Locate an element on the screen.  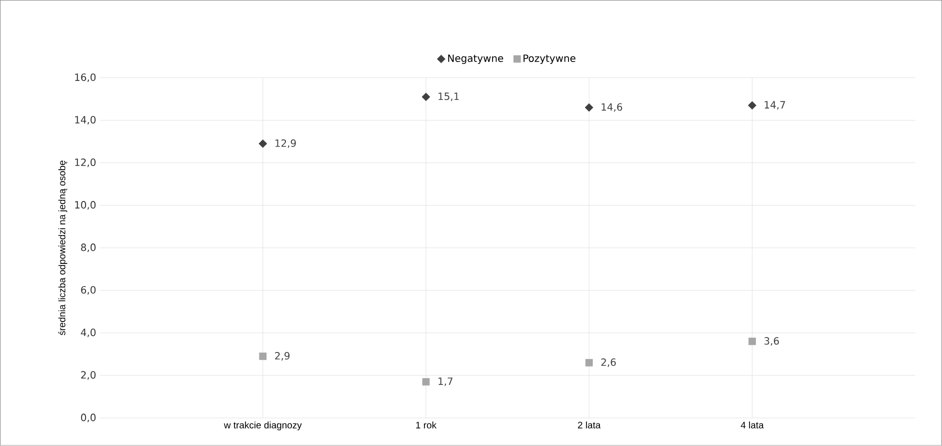
data-label: 1,7 is located at coordinates (445, 382).